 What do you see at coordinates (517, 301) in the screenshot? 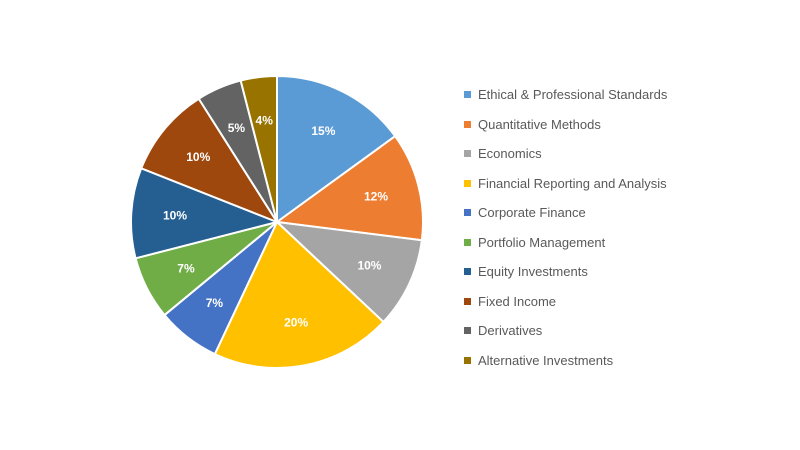
I see `legend-label: Fixed Income` at bounding box center [517, 301].